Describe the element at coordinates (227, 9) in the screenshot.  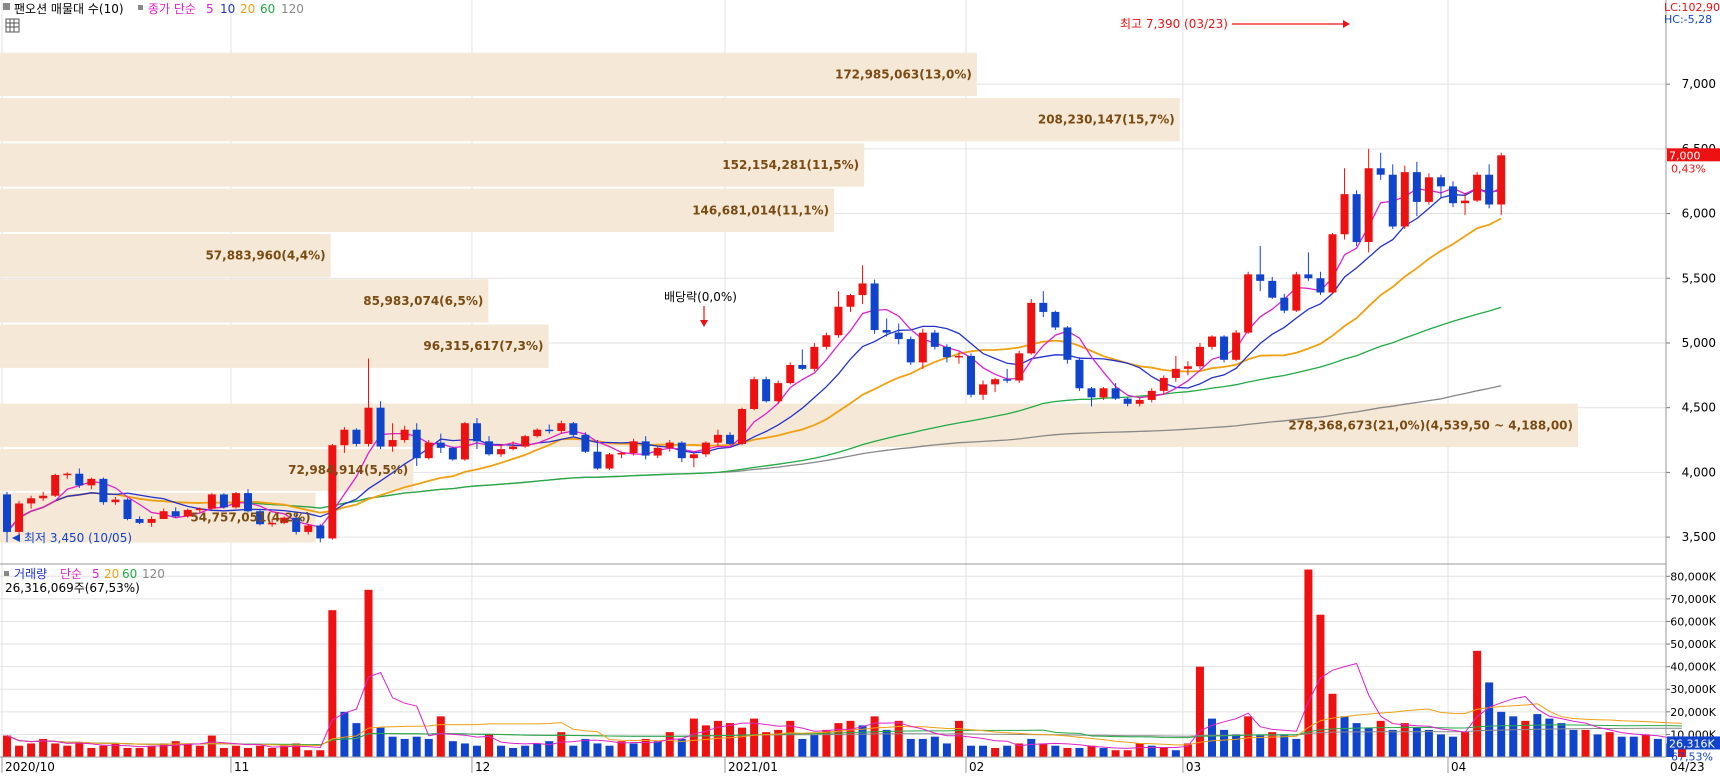
I see `legend-ma10: 10` at that location.